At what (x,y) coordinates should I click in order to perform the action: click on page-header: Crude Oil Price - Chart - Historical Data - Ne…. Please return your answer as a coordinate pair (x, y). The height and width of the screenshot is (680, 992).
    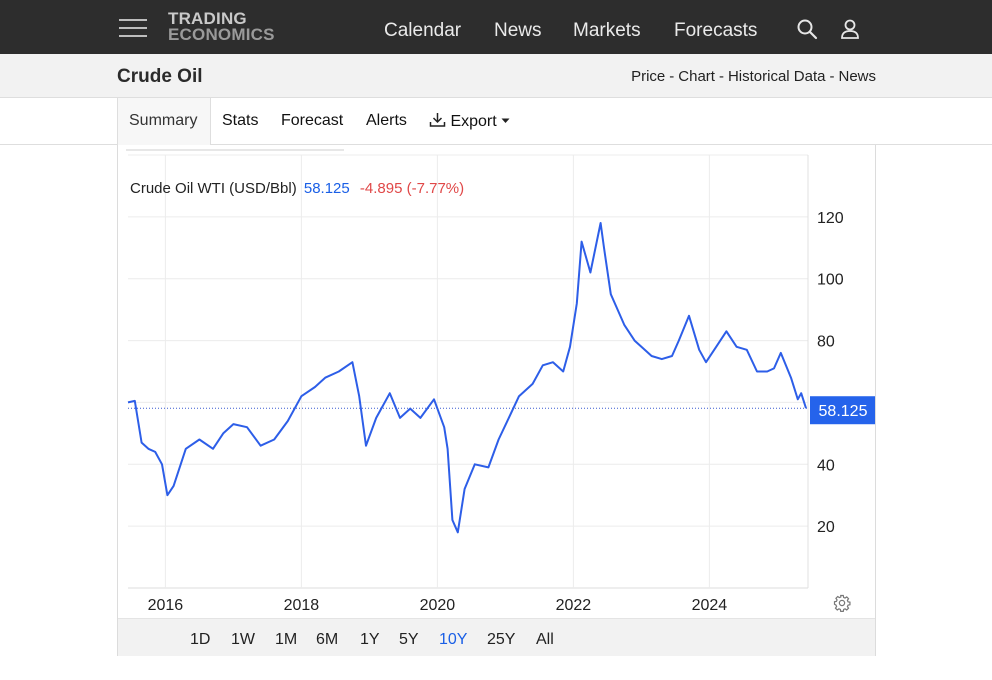
    Looking at the image, I should click on (496, 76).